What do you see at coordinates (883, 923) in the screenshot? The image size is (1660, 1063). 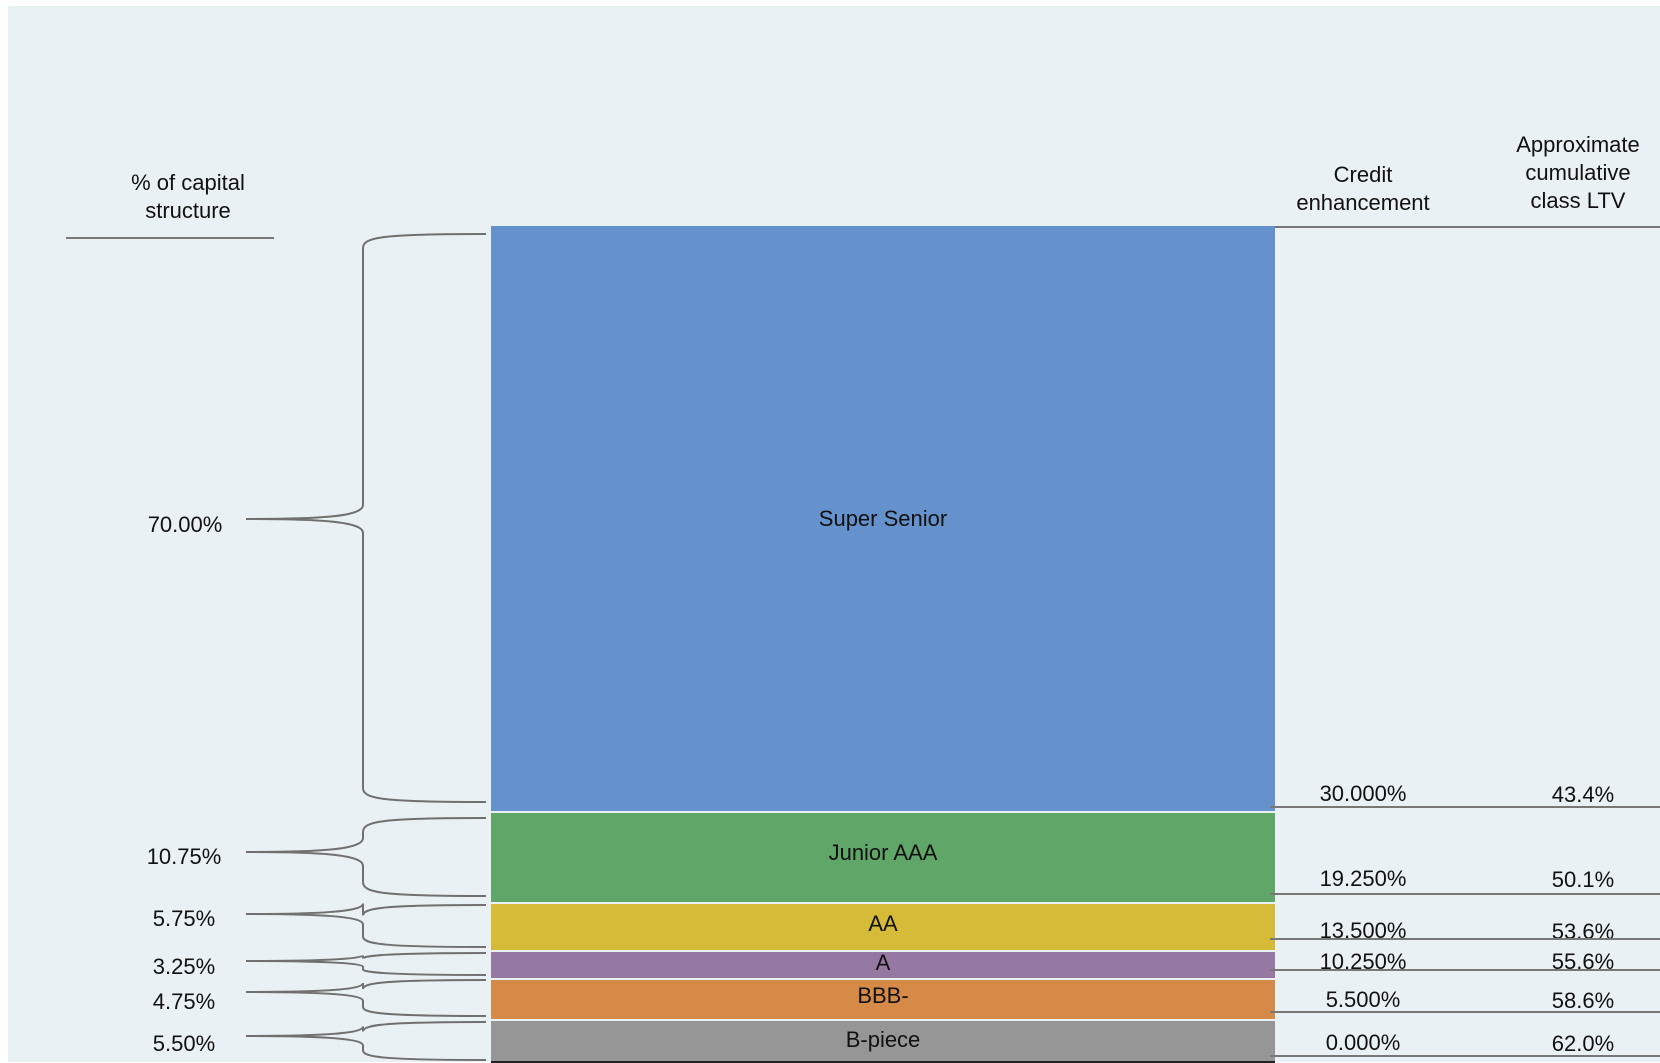 I see `tranche-label: AA` at bounding box center [883, 923].